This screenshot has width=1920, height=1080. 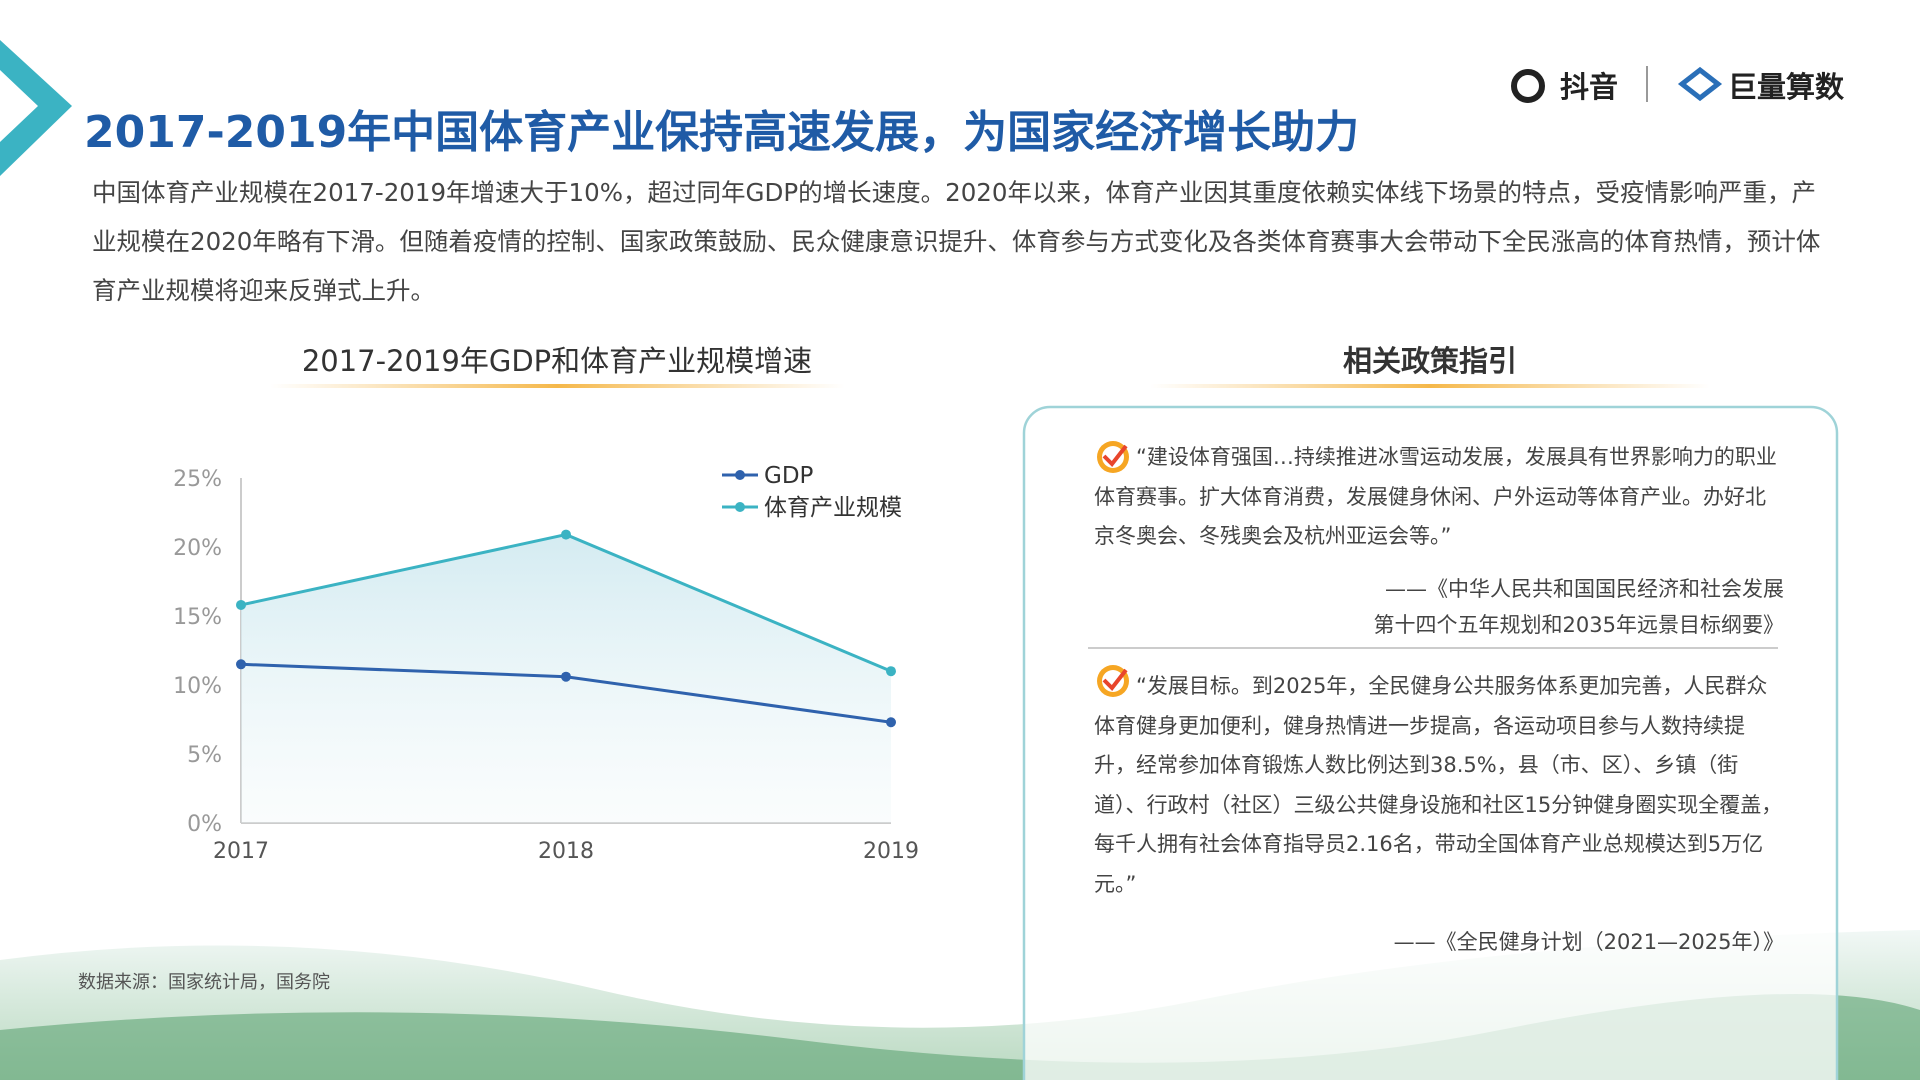 What do you see at coordinates (204, 982) in the screenshot?
I see `data-source: 数据来源：国家统计局，国务院` at bounding box center [204, 982].